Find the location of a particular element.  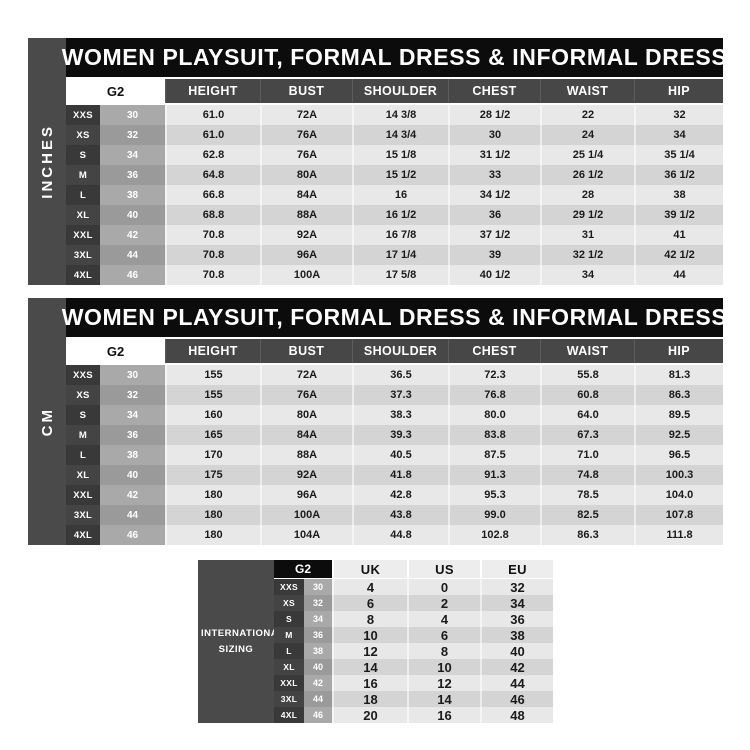

measurement-value: 14 3/8 is located at coordinates (400, 115).